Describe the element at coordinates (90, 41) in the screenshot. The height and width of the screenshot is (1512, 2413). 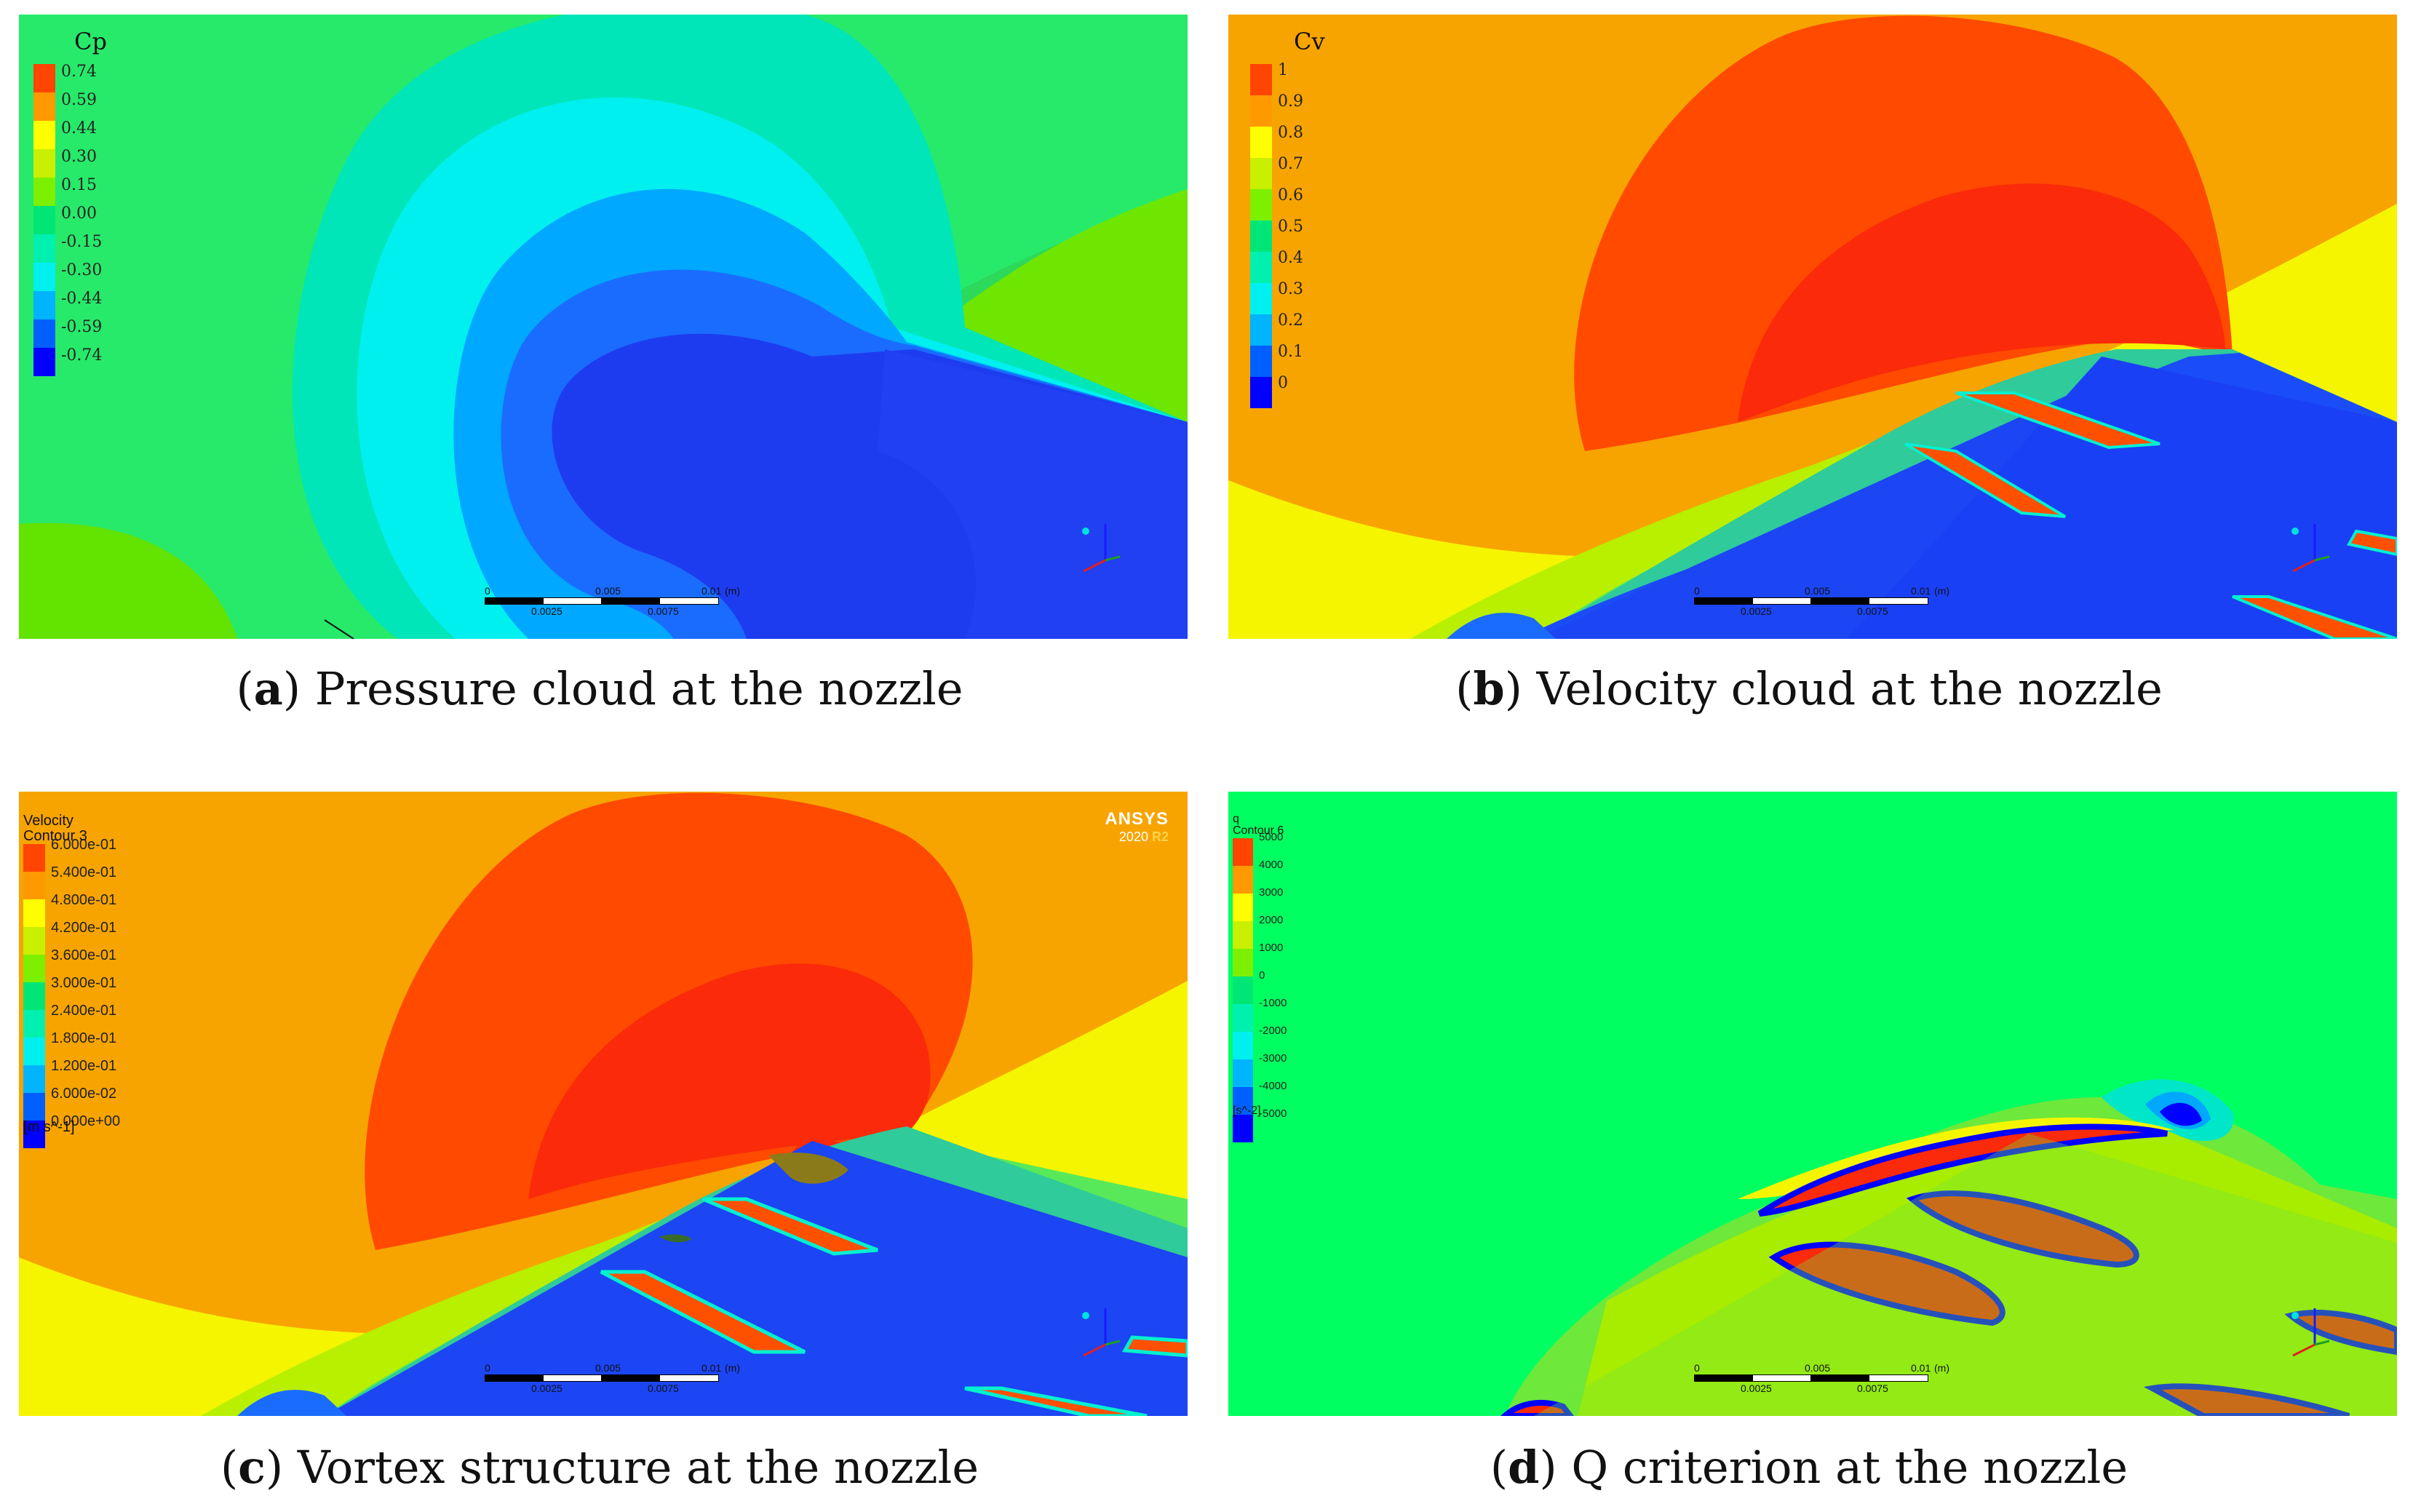
I see `legend-title: Cp` at that location.